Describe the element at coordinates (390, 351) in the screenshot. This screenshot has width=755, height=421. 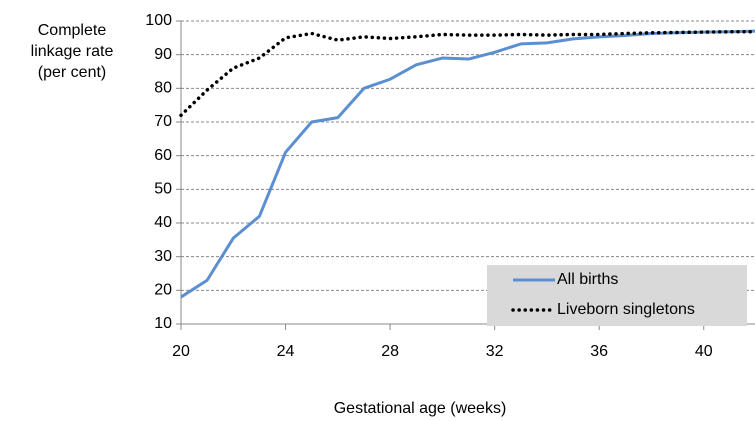
I see `x-tick-label: 28` at that location.